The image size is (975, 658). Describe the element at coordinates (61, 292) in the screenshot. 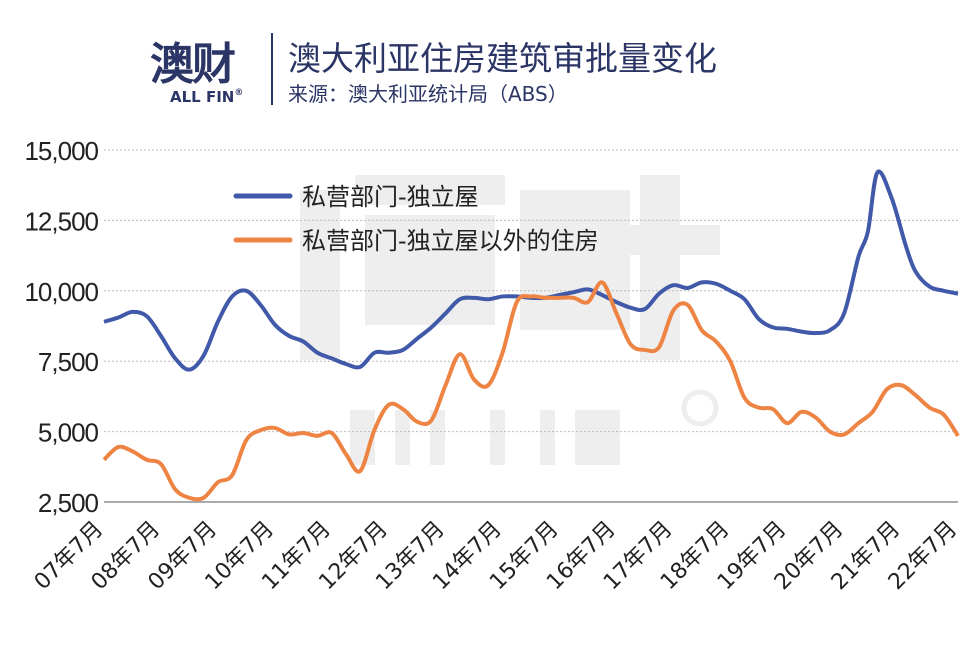

I see `y-tick-label: 10,000` at that location.